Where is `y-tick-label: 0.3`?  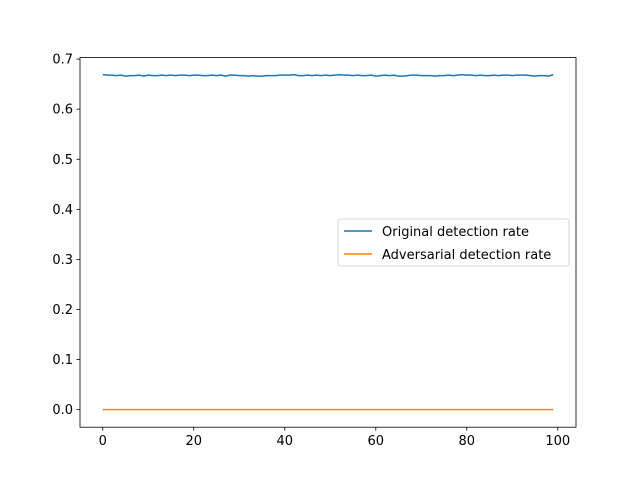
y-tick-label: 0.3 is located at coordinates (62, 260).